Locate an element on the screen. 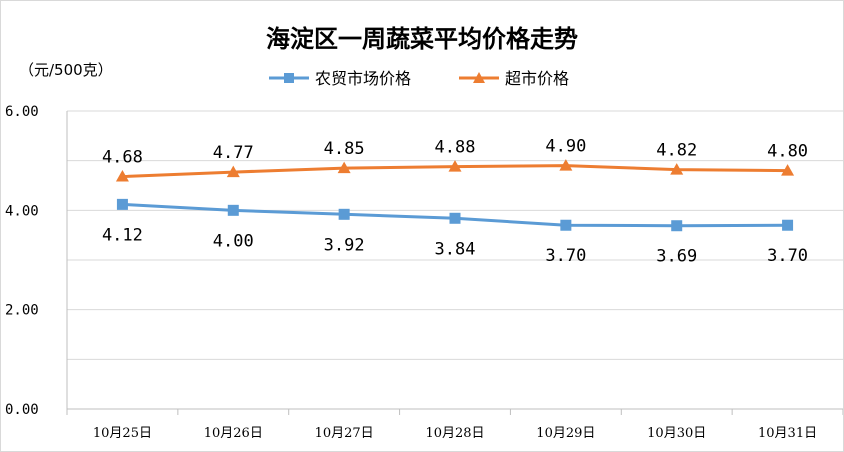  x-tick-label: 10月26日 is located at coordinates (233, 433).